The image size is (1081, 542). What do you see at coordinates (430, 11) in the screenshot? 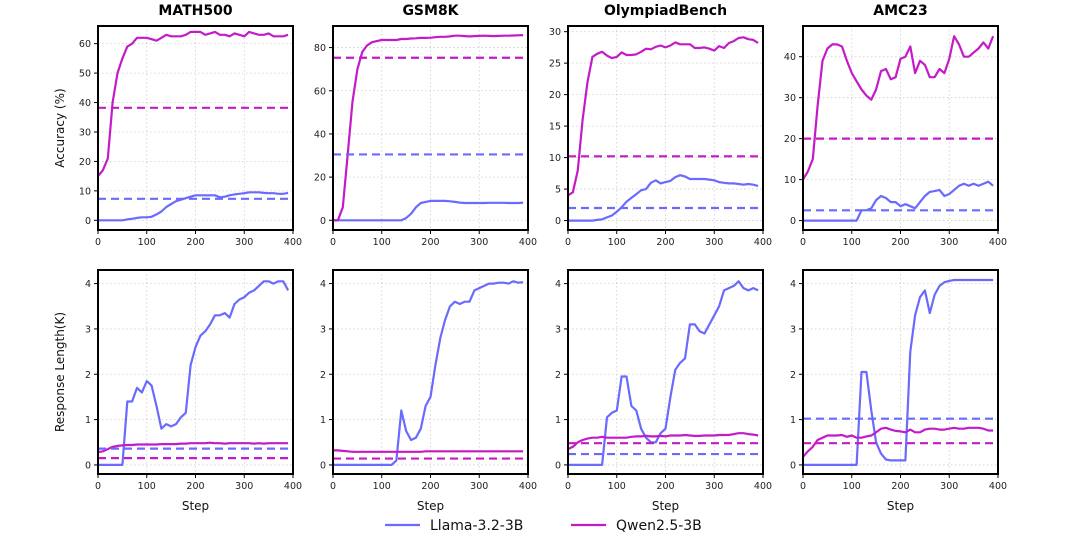
I see `panel-title: GSM8K` at bounding box center [430, 11].